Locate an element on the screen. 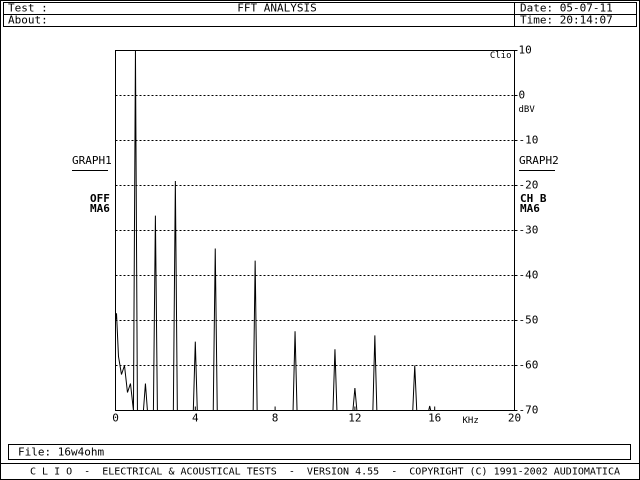  file-name: File: 16w4ohm is located at coordinates (61, 452).